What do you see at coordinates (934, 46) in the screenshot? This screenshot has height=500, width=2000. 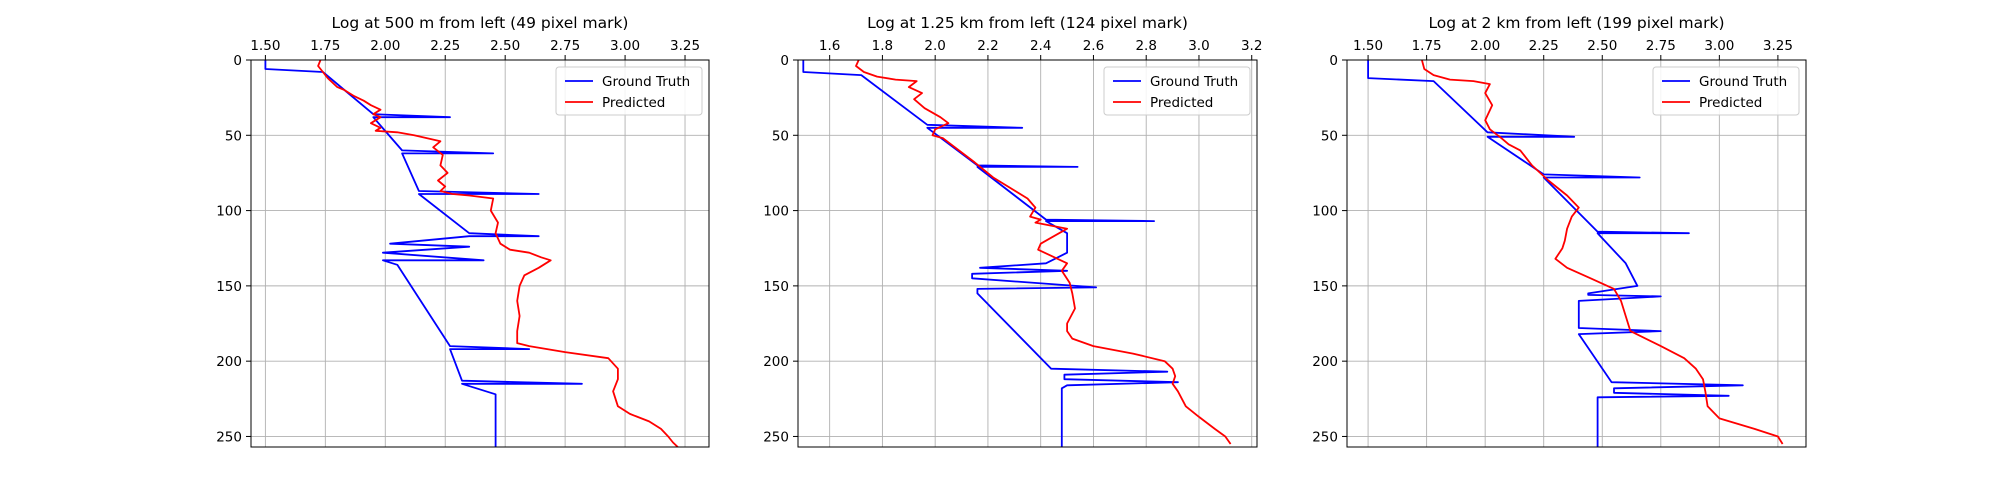 I see `x-tick-label: 2.0` at bounding box center [934, 46].